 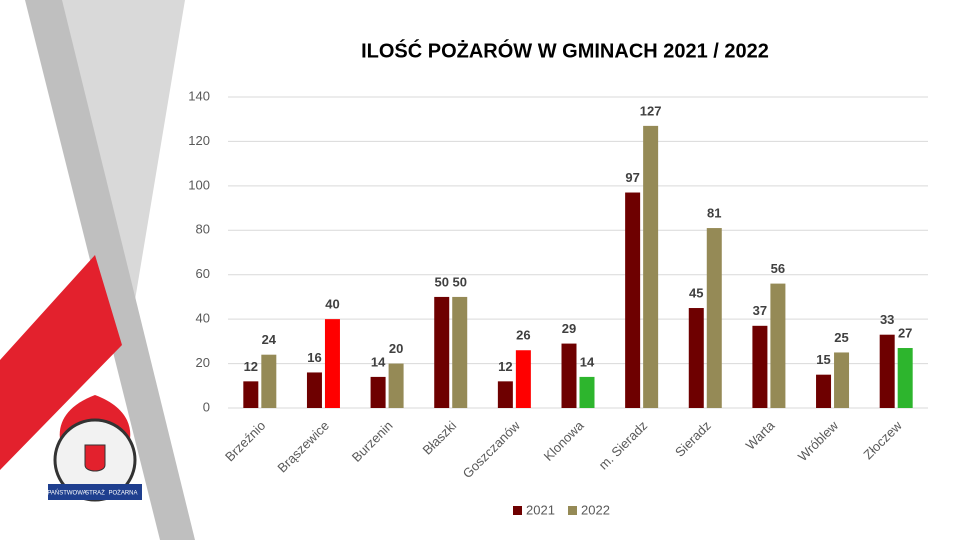 I want to click on value-label: 56, so click(x=778, y=268).